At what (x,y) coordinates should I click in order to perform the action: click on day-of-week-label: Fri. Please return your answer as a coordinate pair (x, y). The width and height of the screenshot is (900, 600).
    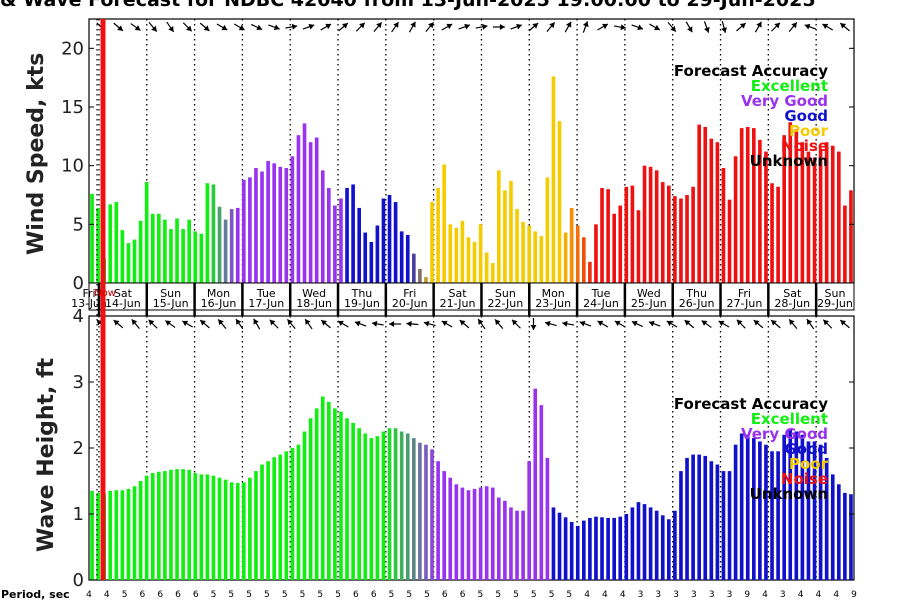
    Looking at the image, I should click on (88, 293).